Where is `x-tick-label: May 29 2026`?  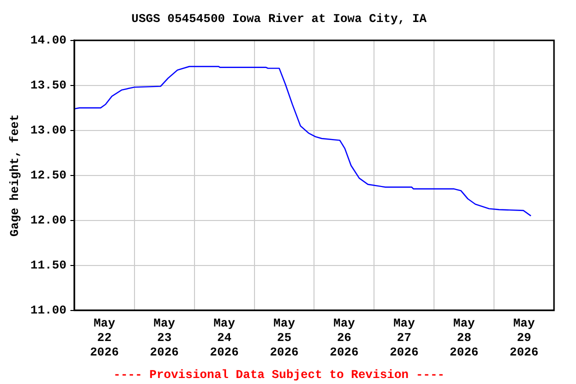 x-tick-label: May 29 2026 is located at coordinates (524, 338).